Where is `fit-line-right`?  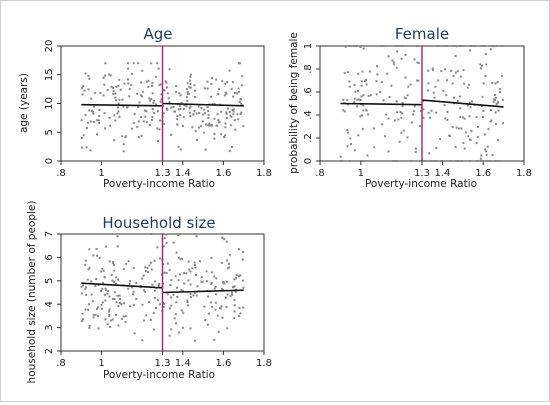 fit-line-right is located at coordinates (203, 104).